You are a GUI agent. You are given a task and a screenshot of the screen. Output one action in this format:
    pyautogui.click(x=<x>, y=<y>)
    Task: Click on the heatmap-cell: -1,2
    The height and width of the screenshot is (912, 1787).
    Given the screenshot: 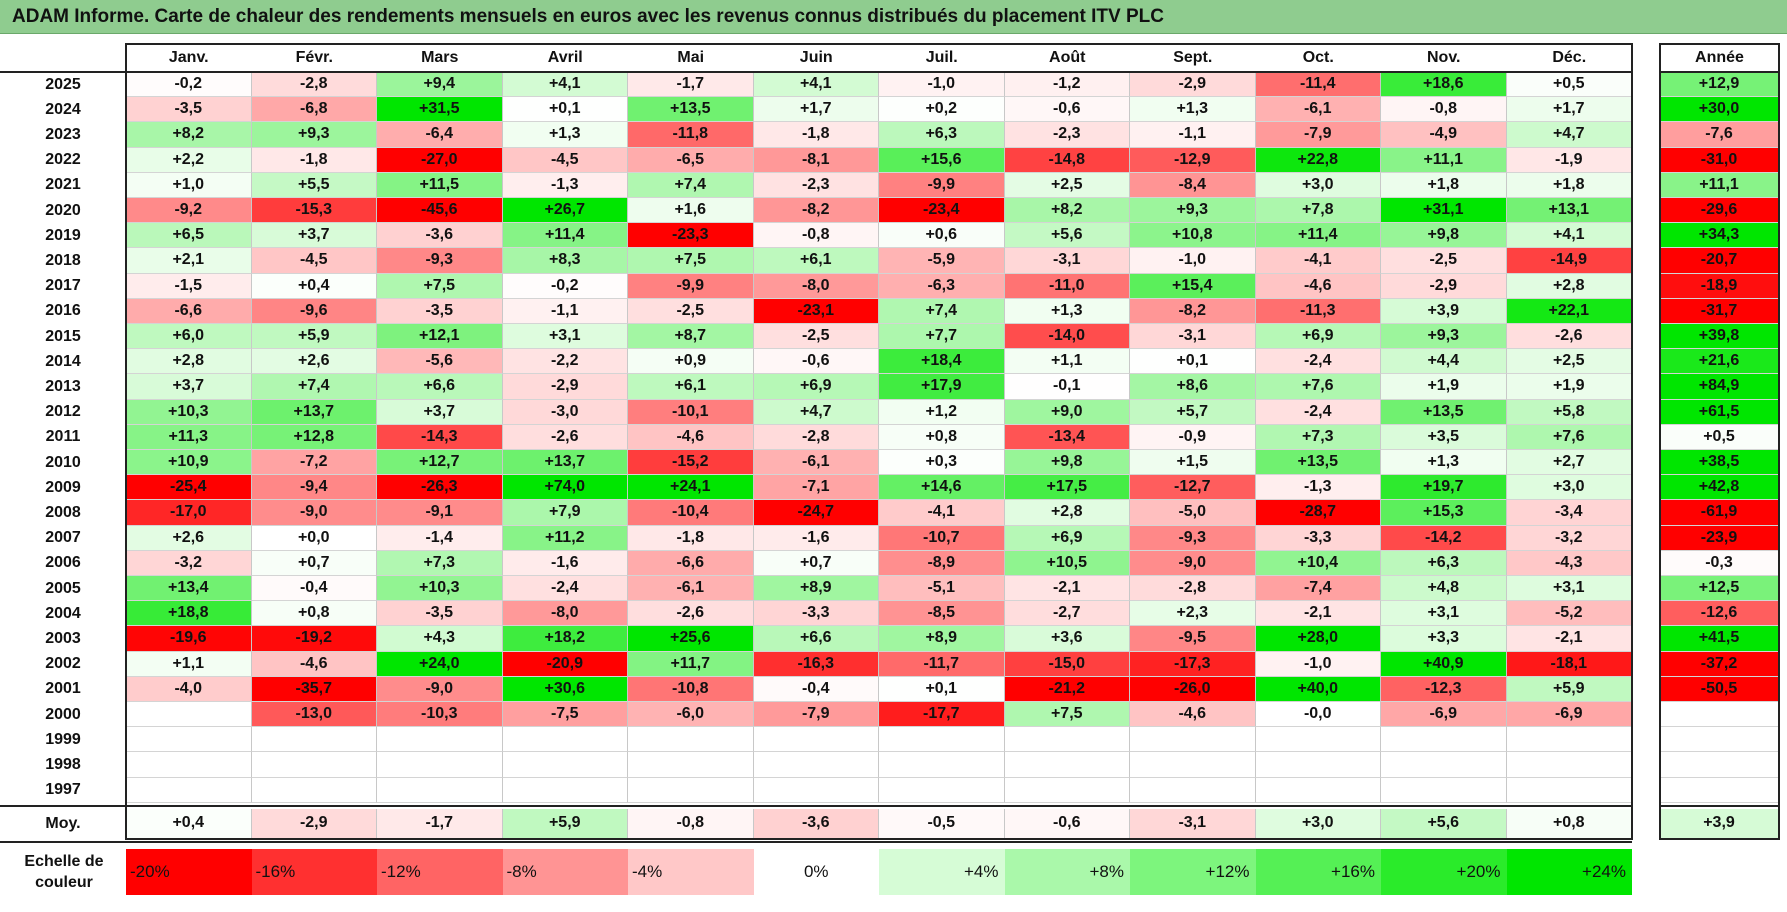 What is the action you would take?
    pyautogui.click(x=1067, y=85)
    